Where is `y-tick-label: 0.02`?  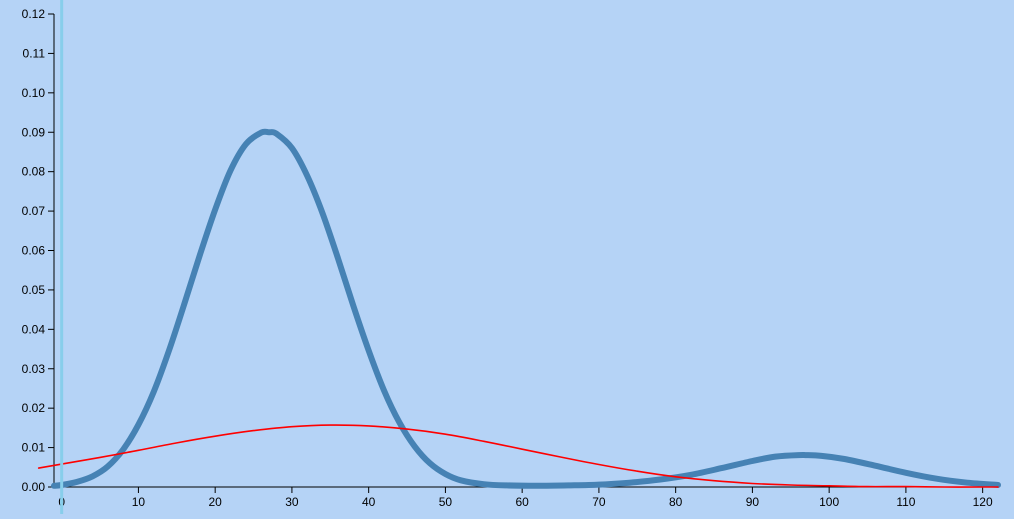 y-tick-label: 0.02 is located at coordinates (34, 408).